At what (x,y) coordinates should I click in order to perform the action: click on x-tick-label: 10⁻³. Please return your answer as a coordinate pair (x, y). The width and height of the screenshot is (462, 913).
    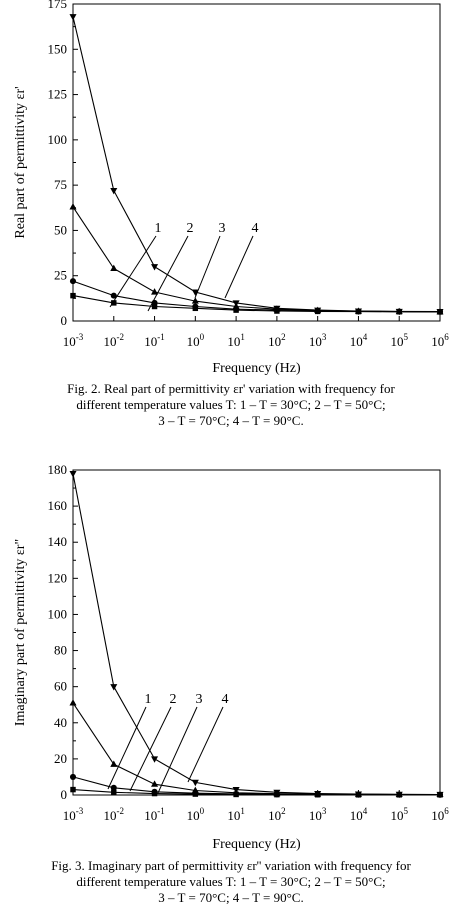
    Looking at the image, I should click on (73, 340).